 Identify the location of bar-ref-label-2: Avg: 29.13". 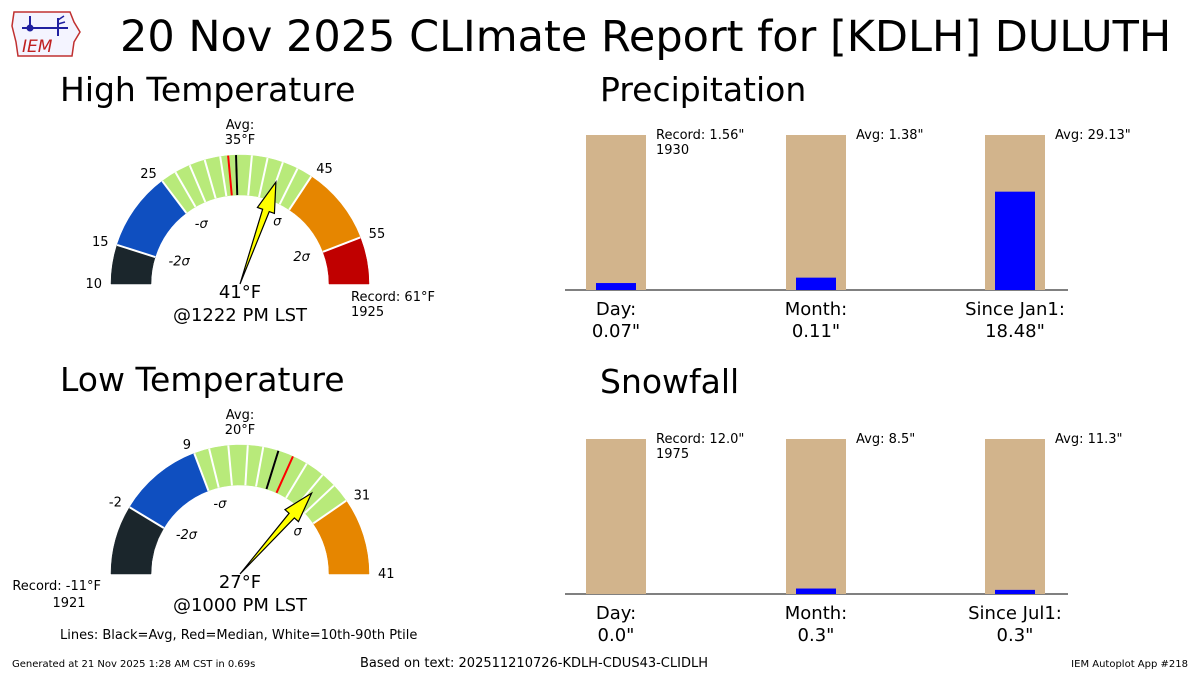
(1093, 135).